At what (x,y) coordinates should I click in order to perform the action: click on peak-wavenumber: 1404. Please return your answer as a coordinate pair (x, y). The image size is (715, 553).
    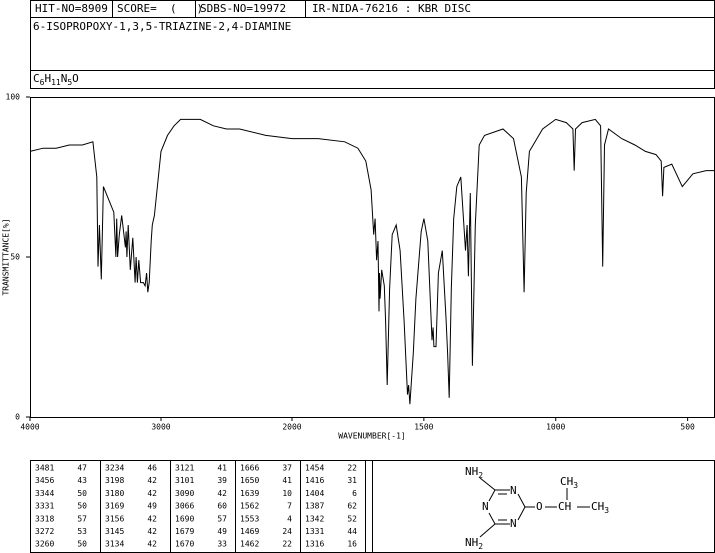
    Looking at the image, I should click on (314, 493).